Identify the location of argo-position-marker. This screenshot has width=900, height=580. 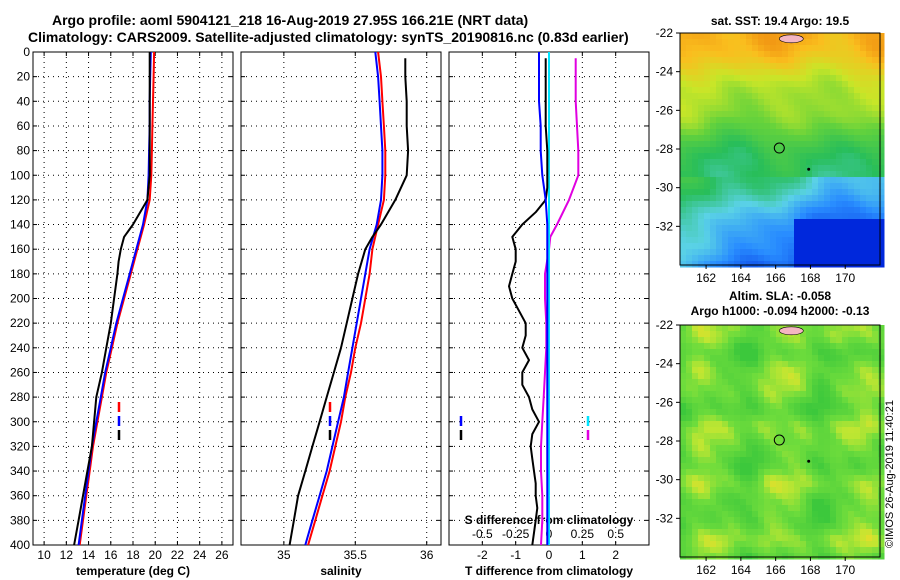
(779, 440).